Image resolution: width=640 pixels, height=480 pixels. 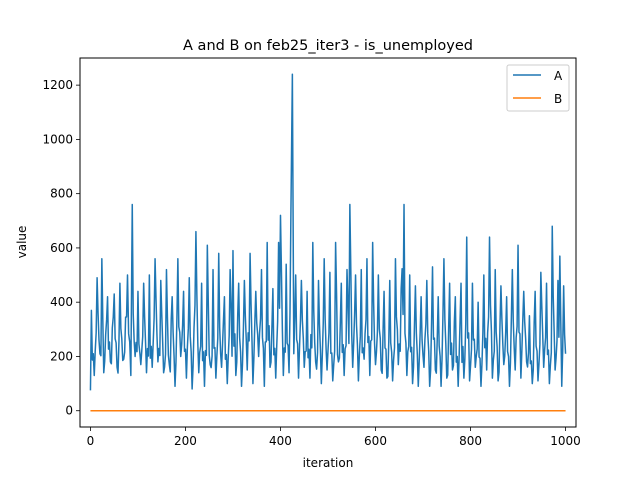 I want to click on legend-box, so click(x=538, y=88).